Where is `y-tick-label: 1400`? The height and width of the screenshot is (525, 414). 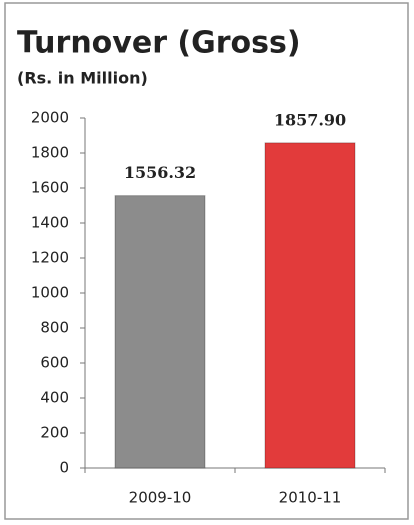 y-tick-label: 1400 is located at coordinates (50, 223).